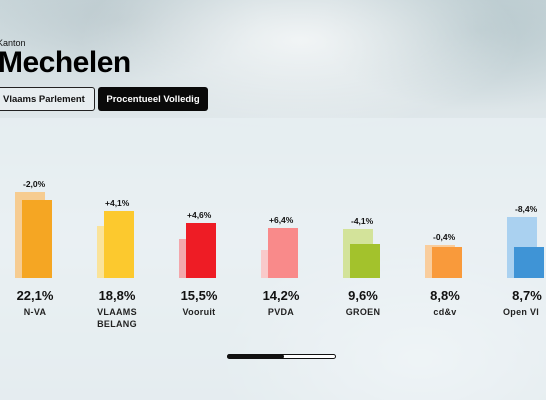 This screenshot has width=546, height=400. I want to click on value-label: 18,8%, so click(117, 295).